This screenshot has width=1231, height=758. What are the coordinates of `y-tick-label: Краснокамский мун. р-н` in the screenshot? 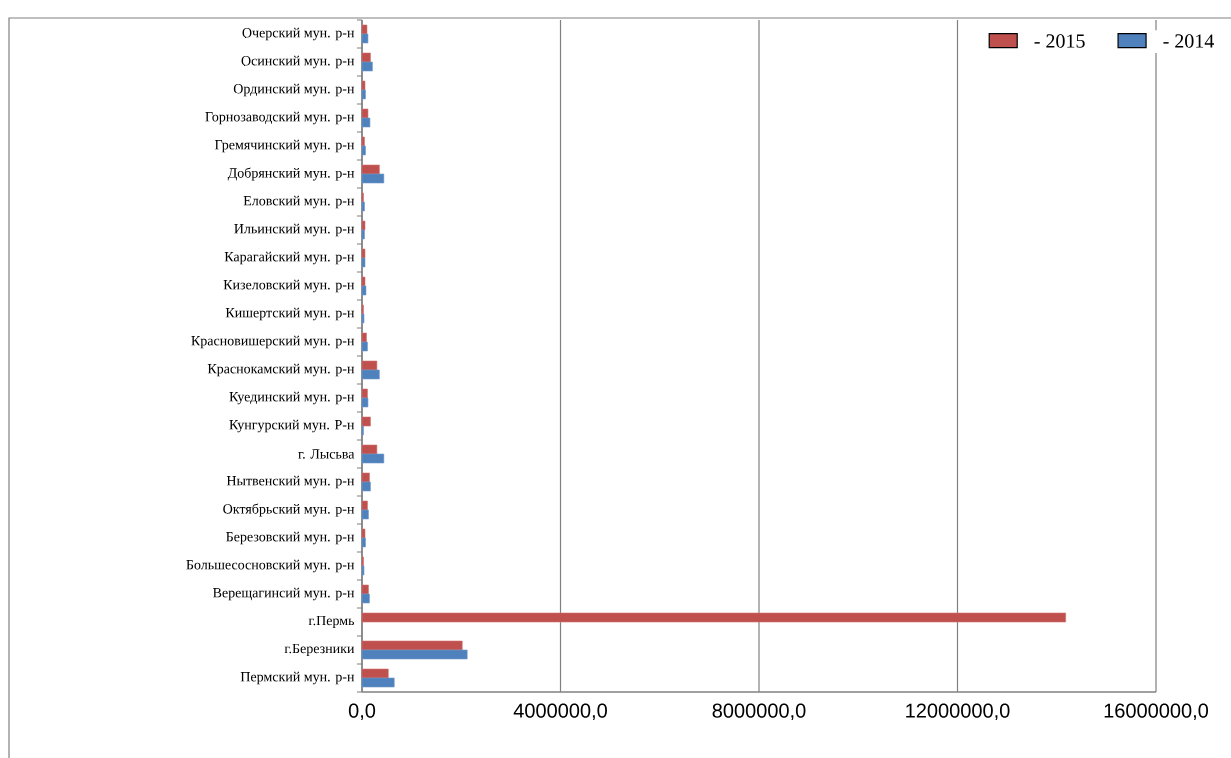 It's located at (281, 370).